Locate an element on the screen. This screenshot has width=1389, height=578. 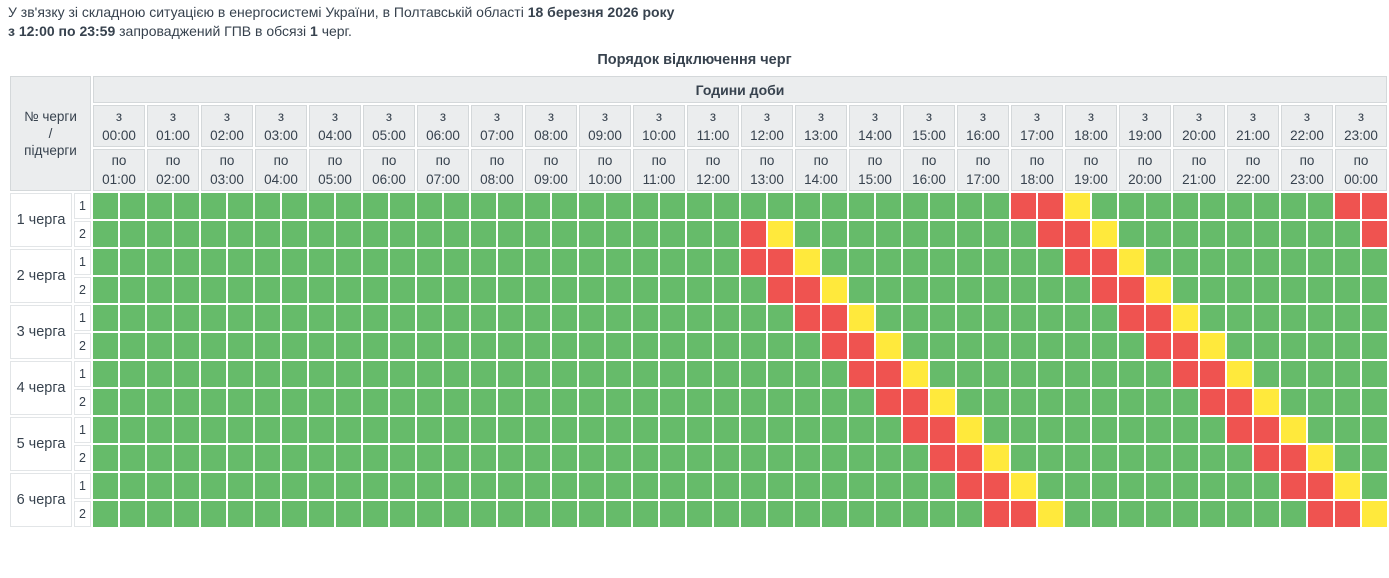
hour-from-2: з 02:00 is located at coordinates (227, 126).